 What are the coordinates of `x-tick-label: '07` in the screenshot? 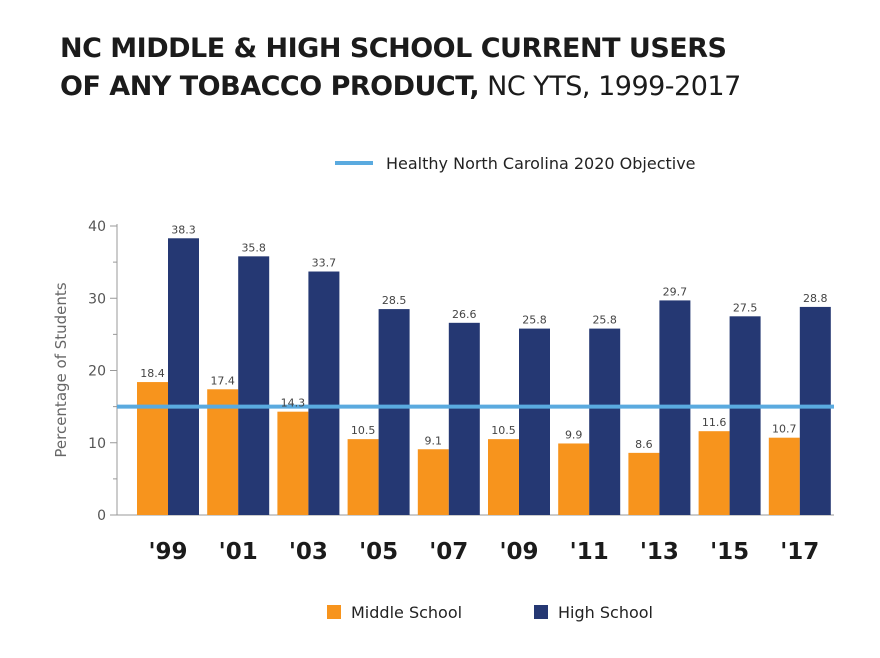 It's located at (448, 552).